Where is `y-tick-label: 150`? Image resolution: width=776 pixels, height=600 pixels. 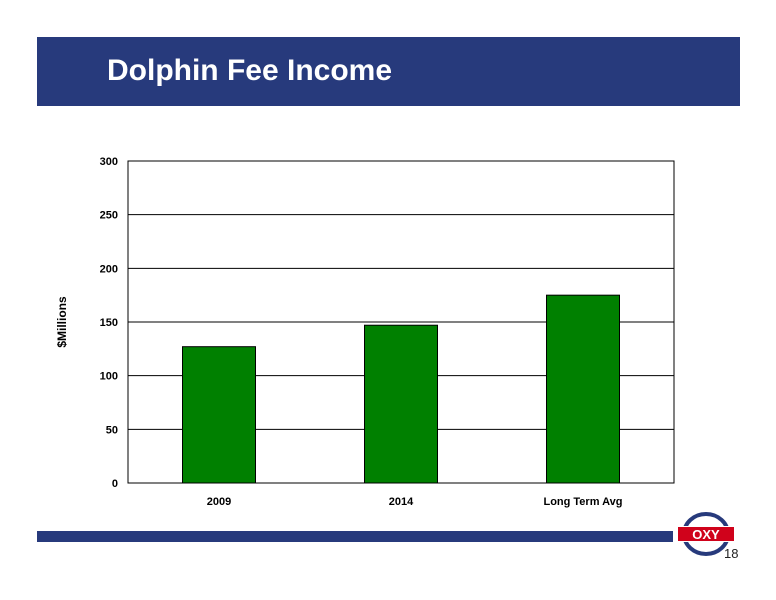
y-tick-label: 150 is located at coordinates (109, 323).